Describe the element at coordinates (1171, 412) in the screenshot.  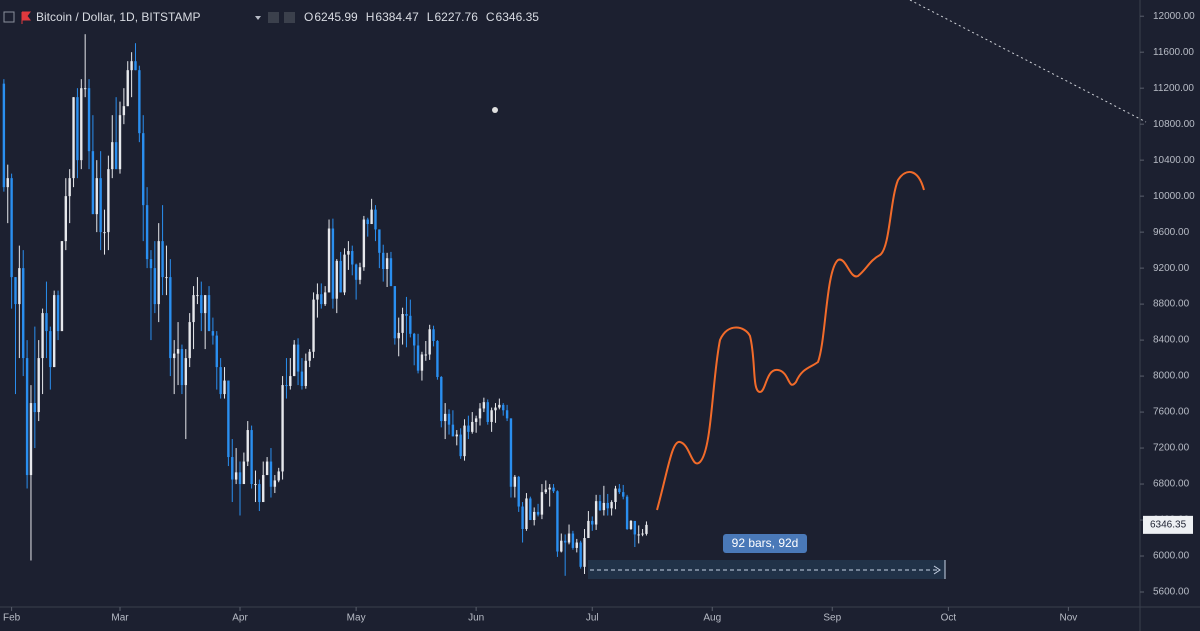
I see `y-tick-label: 7600.00` at that location.